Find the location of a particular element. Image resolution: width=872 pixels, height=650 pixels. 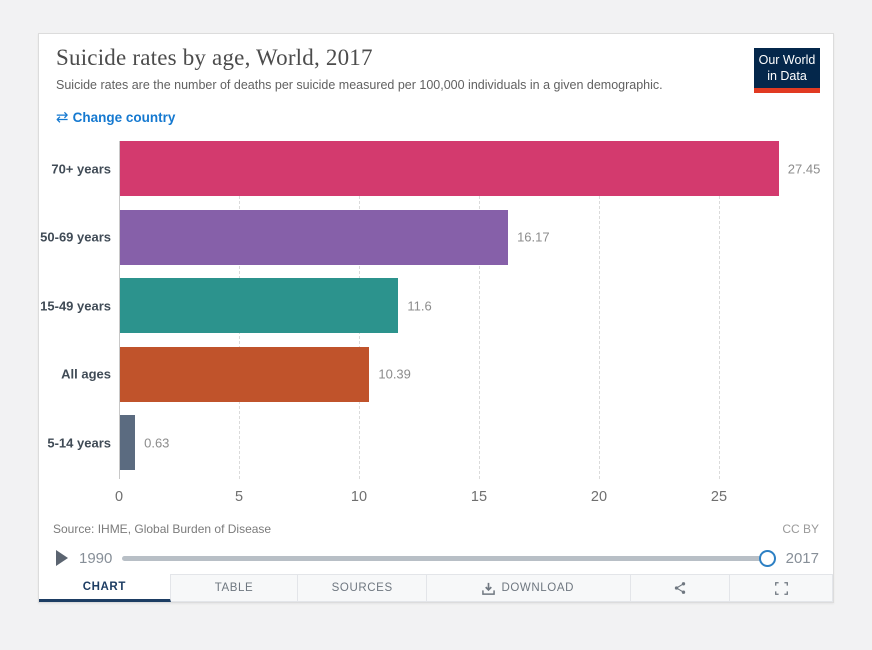

fullscreen-icon is located at coordinates (781, 588).